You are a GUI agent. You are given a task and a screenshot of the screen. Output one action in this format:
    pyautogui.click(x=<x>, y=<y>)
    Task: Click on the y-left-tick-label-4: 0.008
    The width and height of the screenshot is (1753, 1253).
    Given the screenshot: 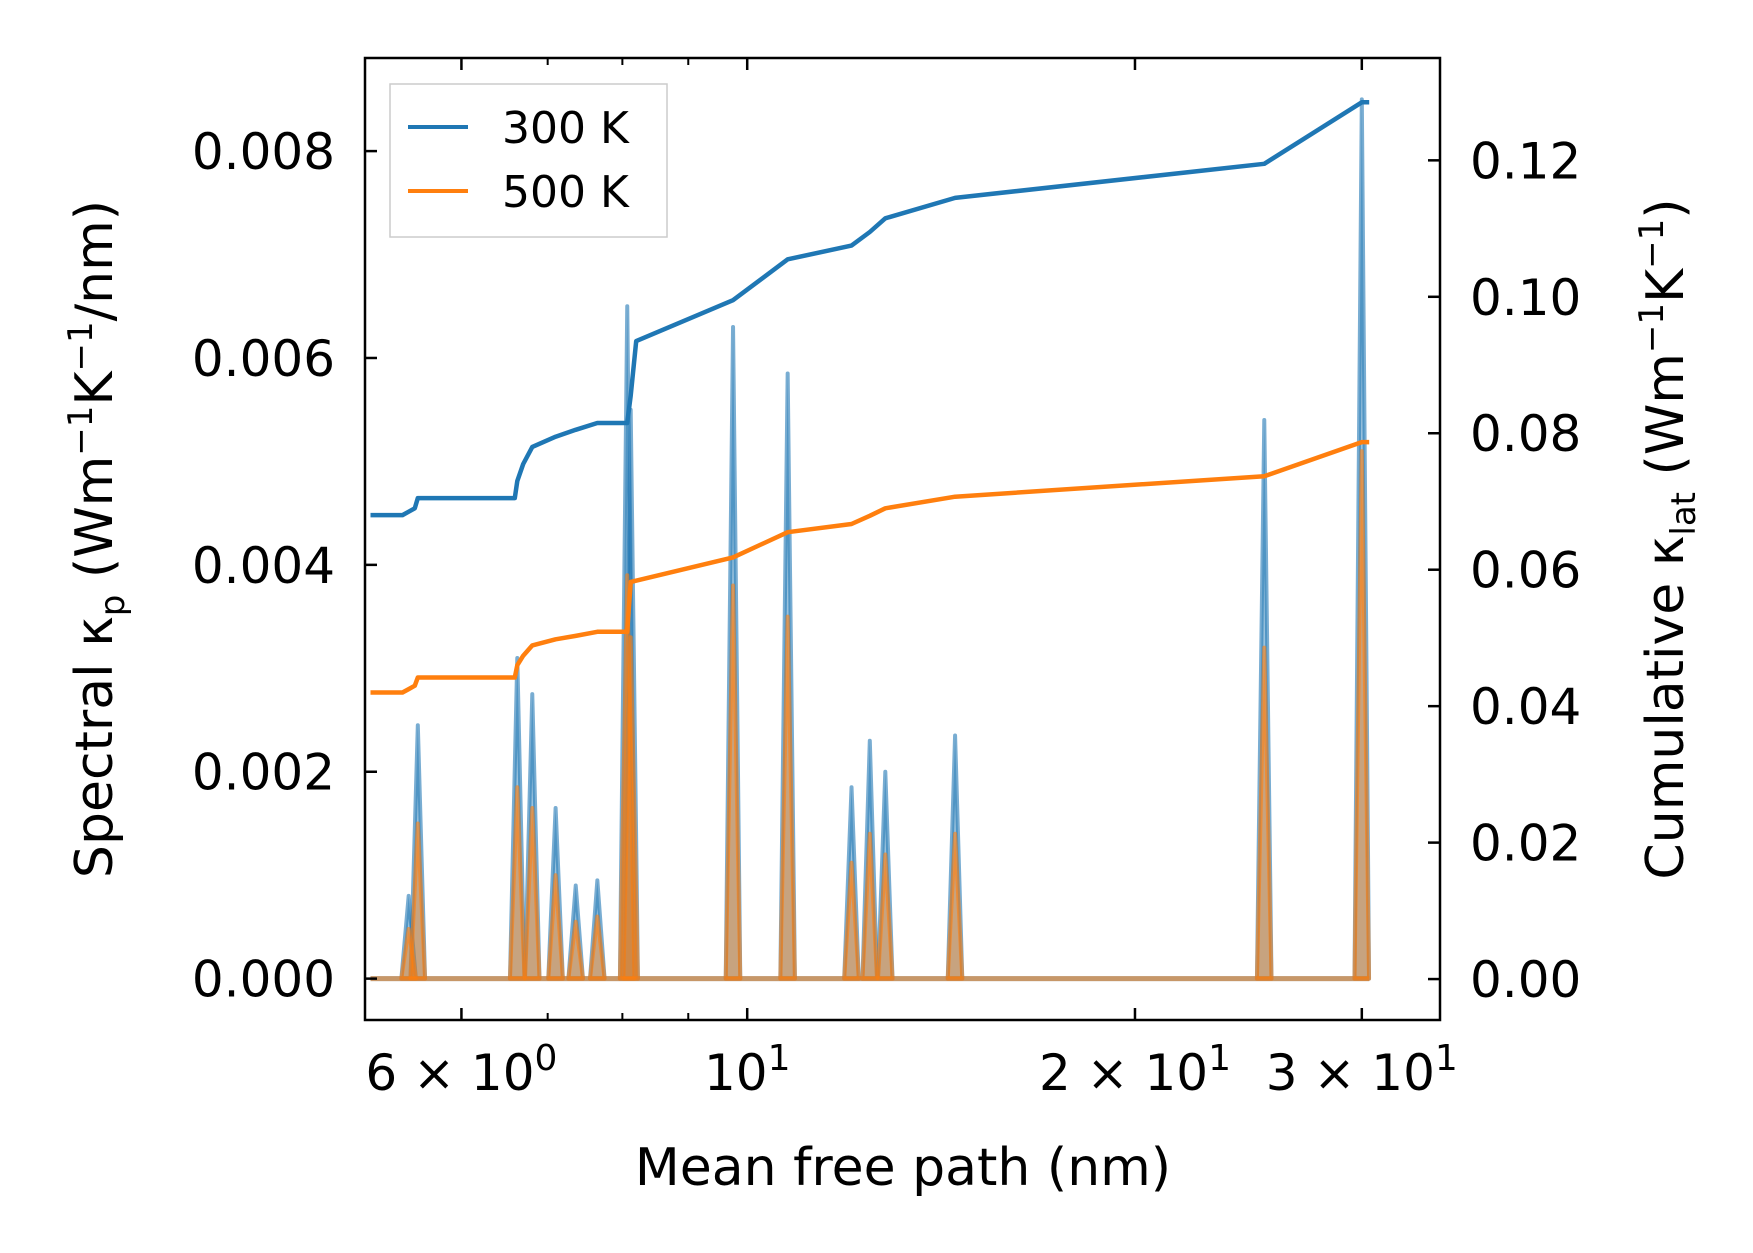 What is the action you would take?
    pyautogui.click(x=263, y=152)
    